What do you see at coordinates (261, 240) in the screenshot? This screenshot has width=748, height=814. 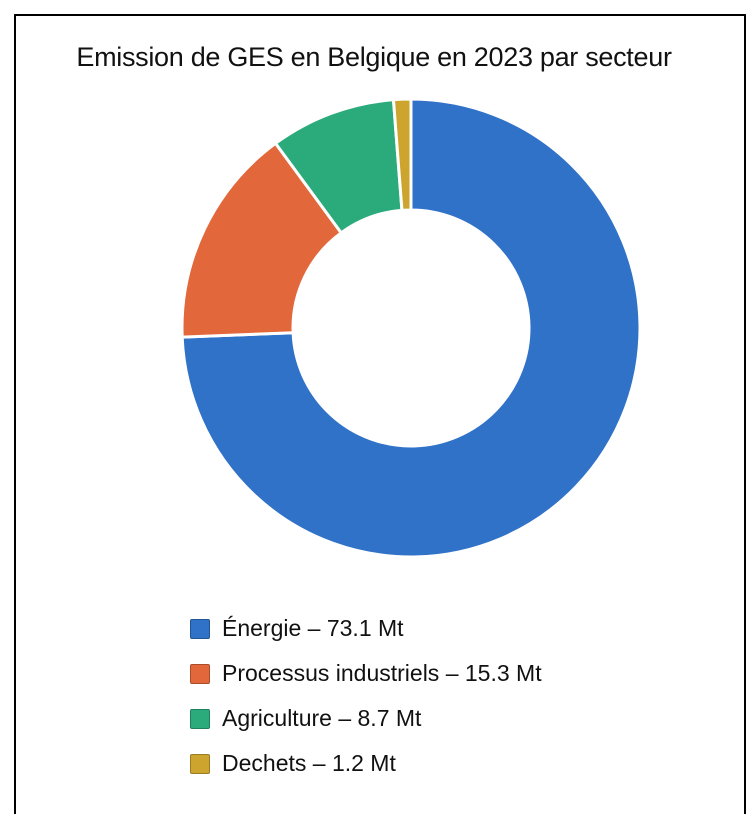 I see `slice-processus-industriels` at bounding box center [261, 240].